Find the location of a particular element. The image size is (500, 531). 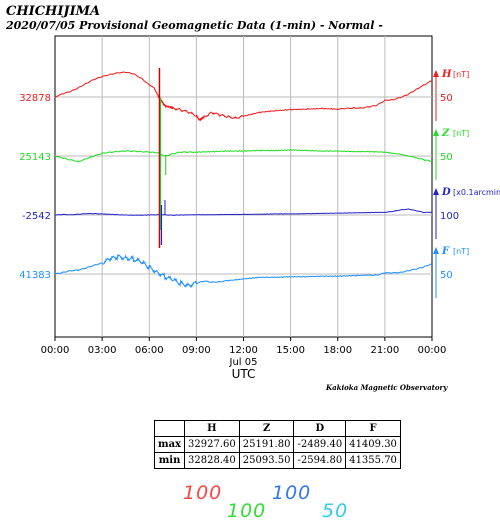

series-name-h: H is located at coordinates (446, 74).